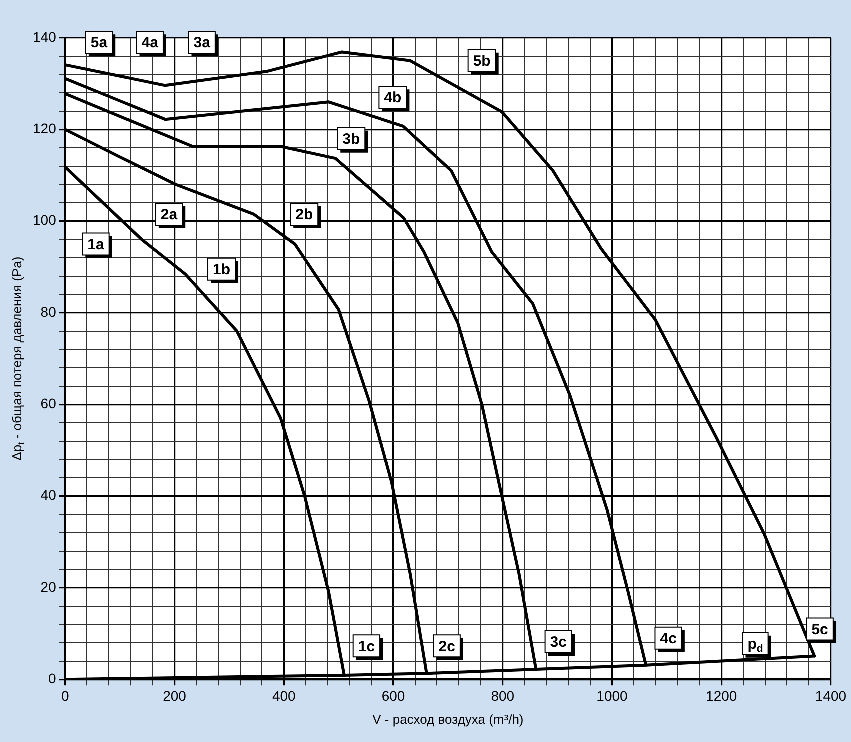  I want to click on annotation: 5c, so click(820, 629).